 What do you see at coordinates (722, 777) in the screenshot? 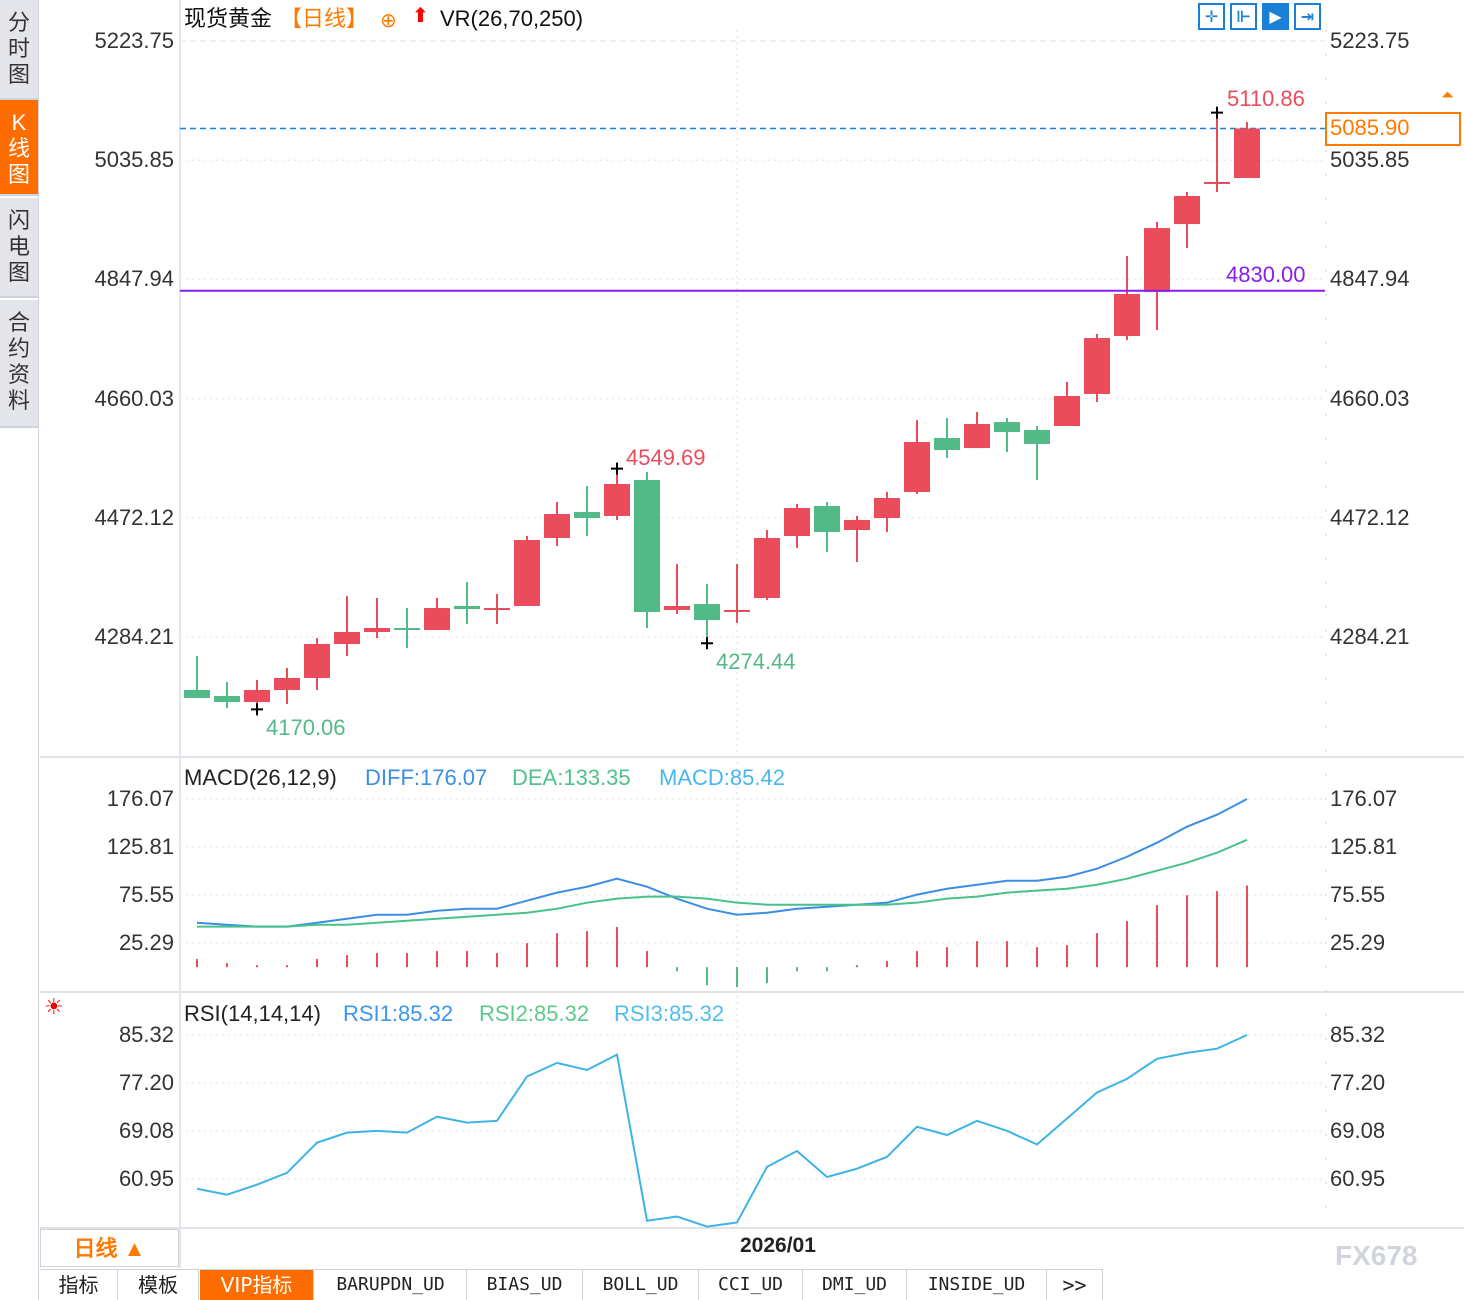
I see `macd-histogram-value: MACD:85.42` at bounding box center [722, 777].